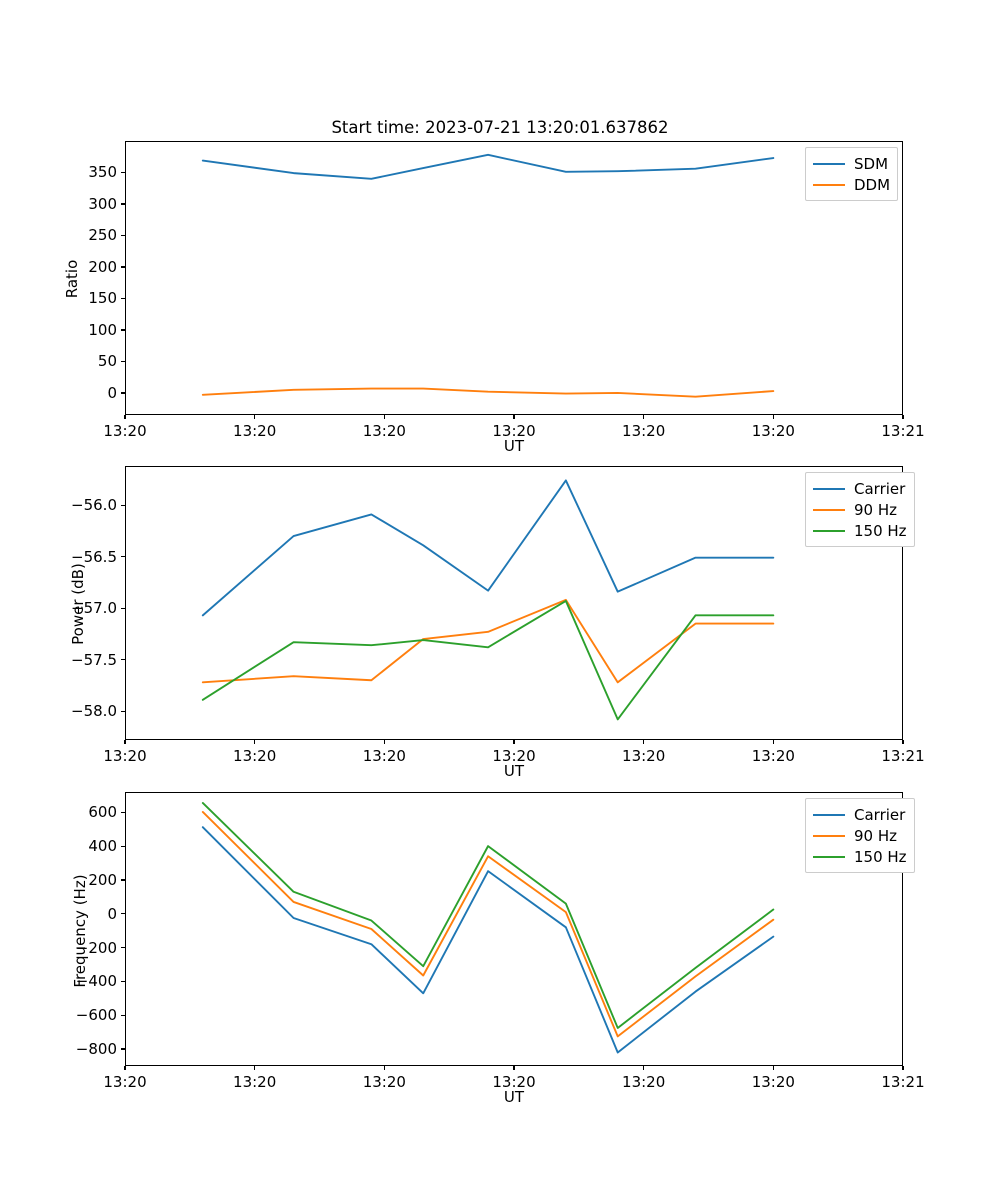 Image resolution: width=1000 pixels, height=1200 pixels. I want to click on xlabel-ratio: UT, so click(514, 446).